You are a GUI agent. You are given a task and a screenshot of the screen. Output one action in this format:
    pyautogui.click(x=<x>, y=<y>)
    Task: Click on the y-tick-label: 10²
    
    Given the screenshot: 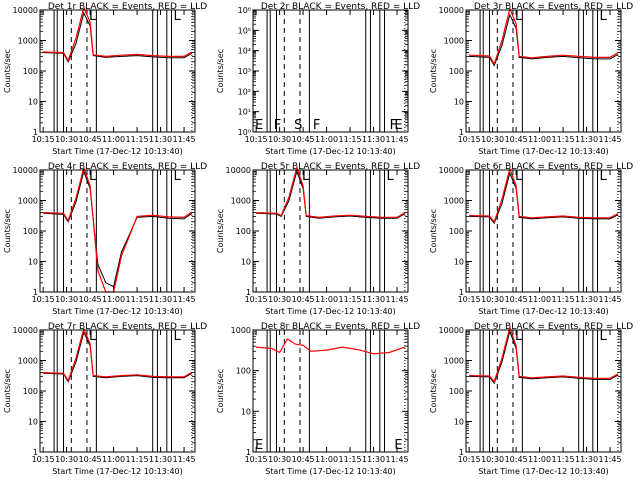 What is the action you would take?
    pyautogui.click(x=244, y=91)
    